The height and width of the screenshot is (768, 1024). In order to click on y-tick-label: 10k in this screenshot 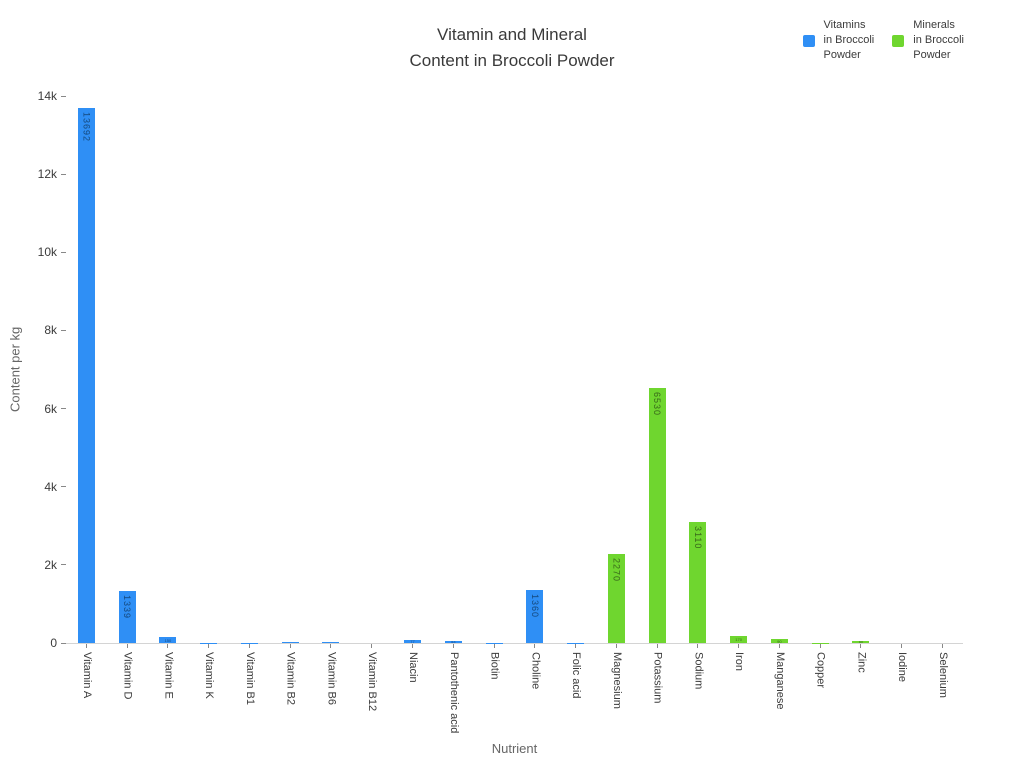, I will do `click(47, 252)`.